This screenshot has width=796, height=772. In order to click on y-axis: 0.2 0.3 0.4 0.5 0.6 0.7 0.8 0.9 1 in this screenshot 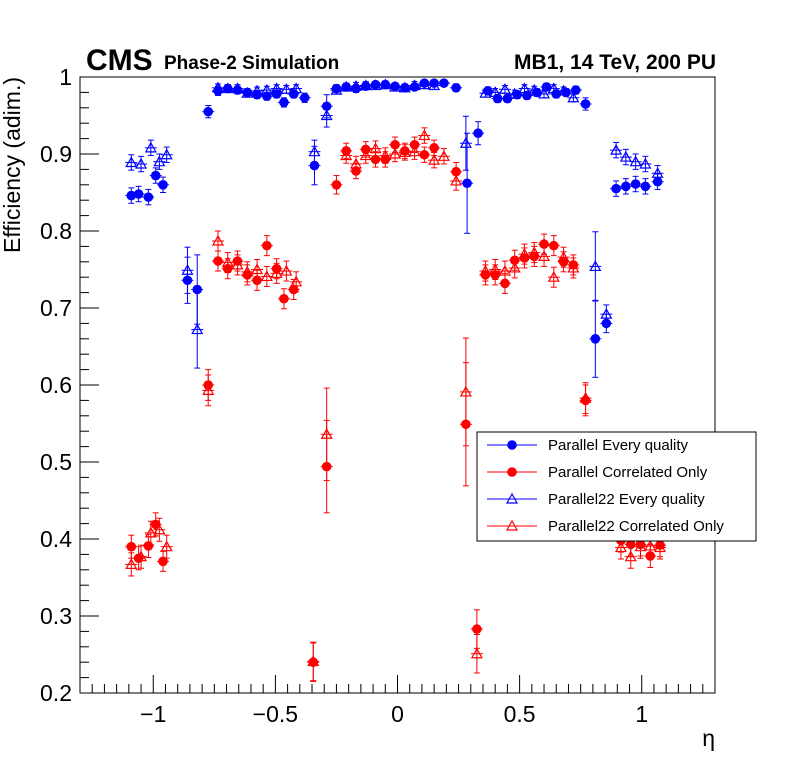, I will do `click(69, 385)`.